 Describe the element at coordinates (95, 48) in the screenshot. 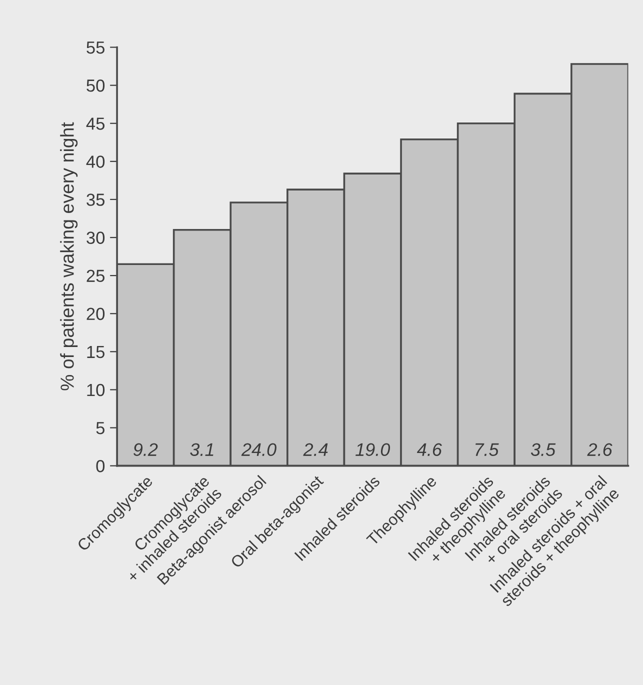

I see `y-tick-label: 55` at that location.